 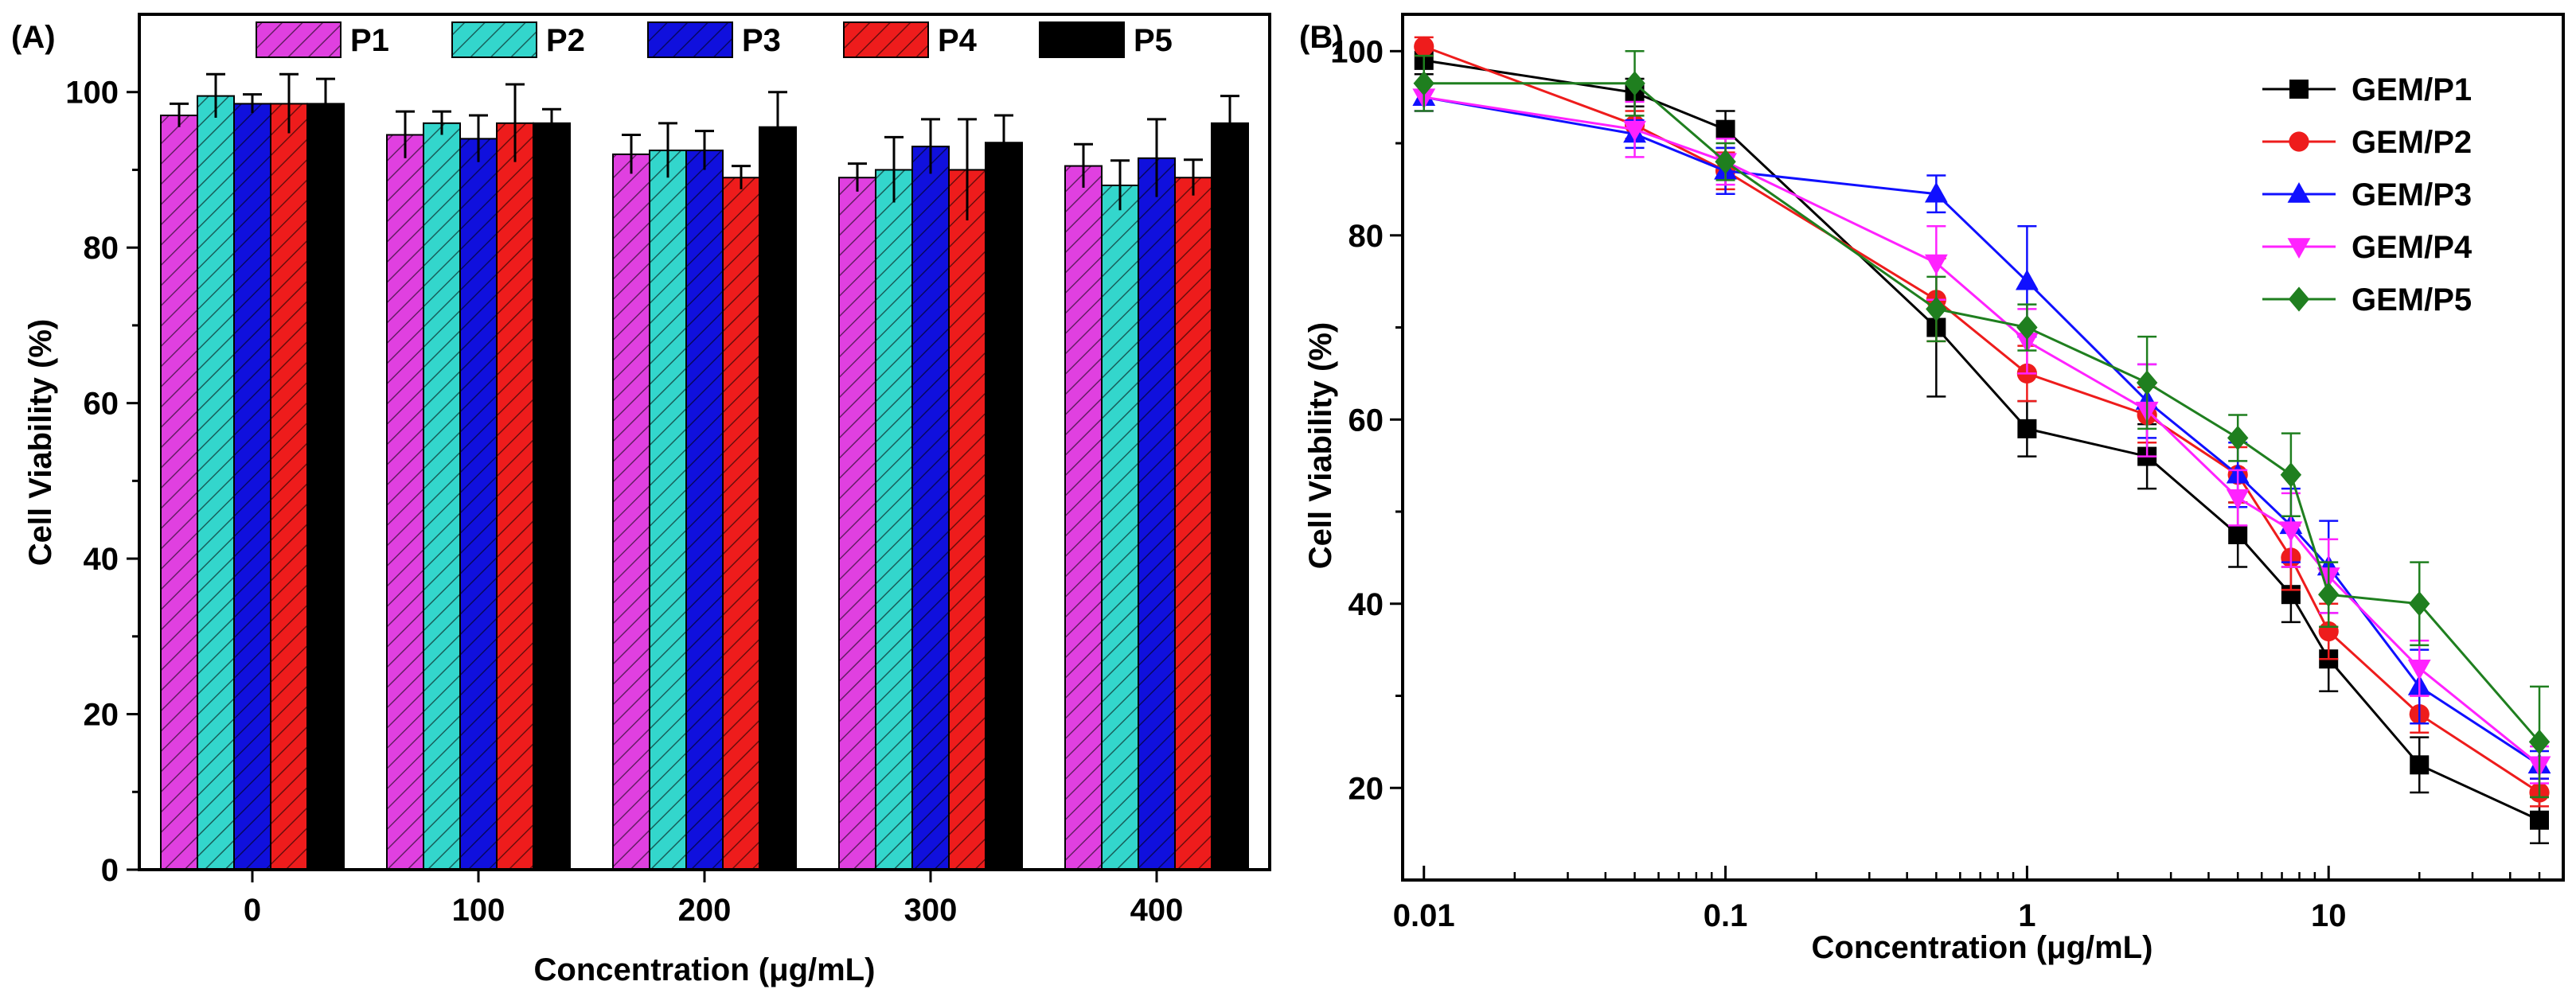 What do you see at coordinates (2299, 141) in the screenshot?
I see `legend-marker-gem-p2` at bounding box center [2299, 141].